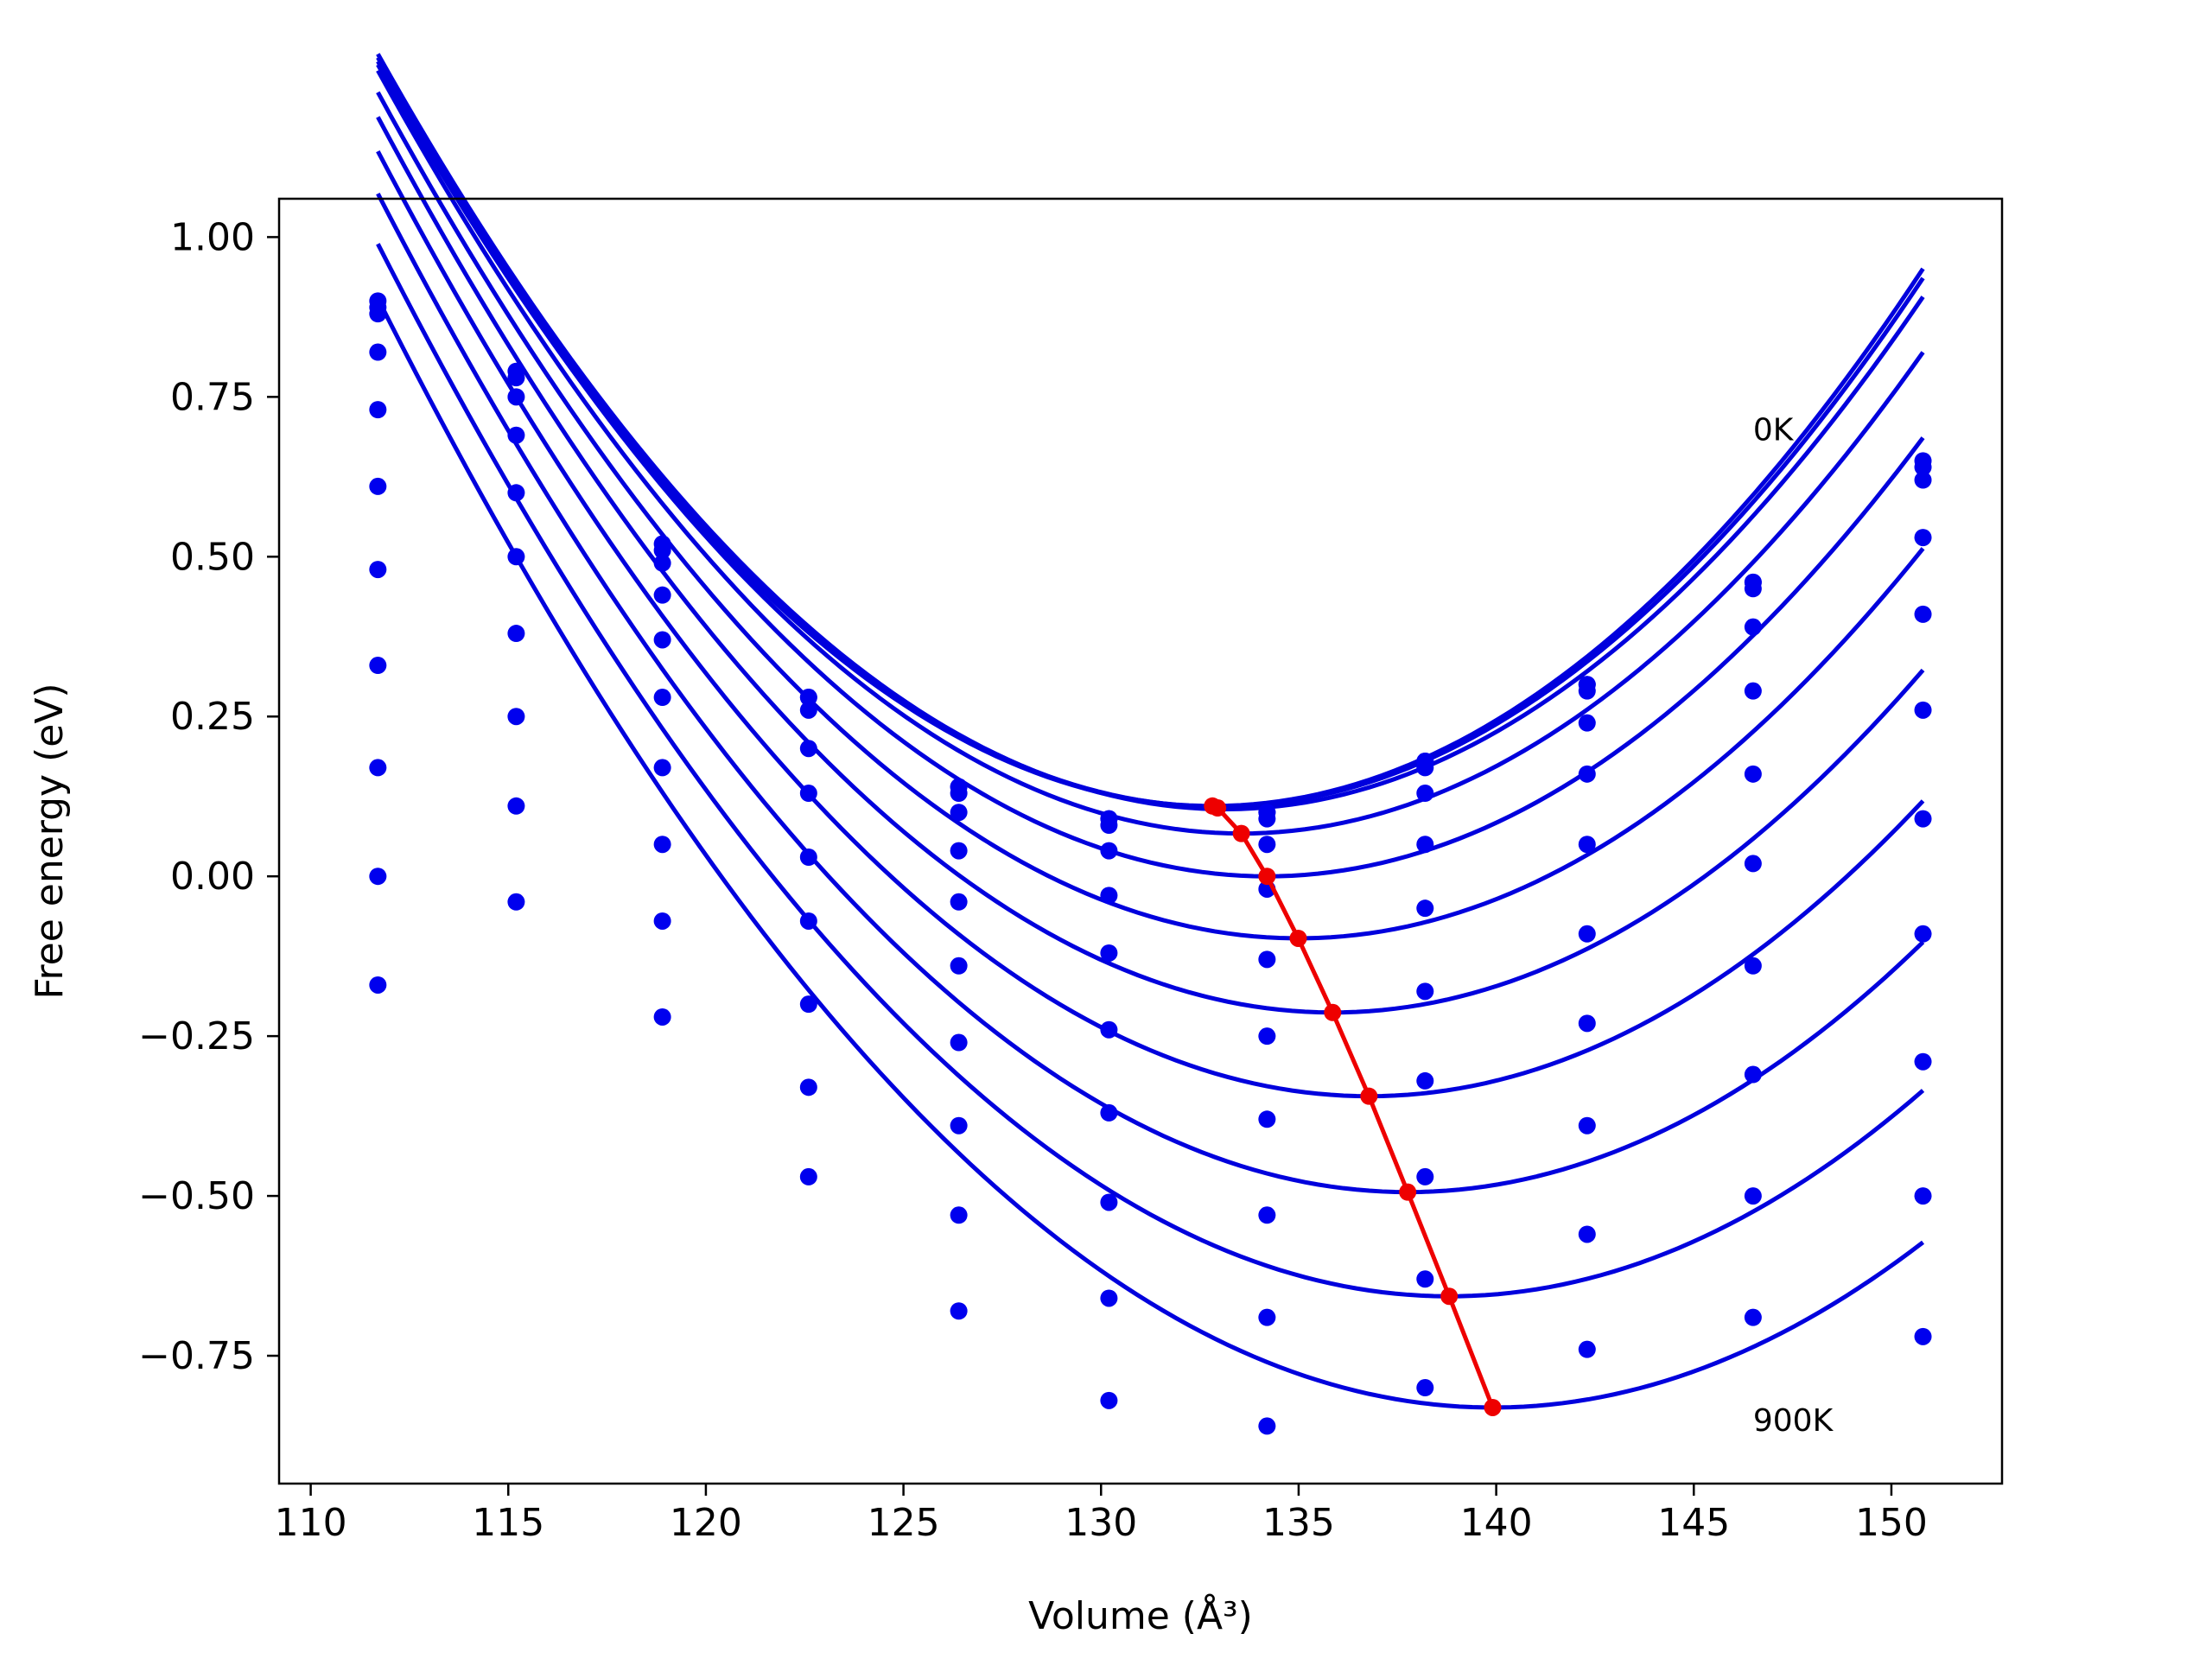 The image size is (2212, 1659). What do you see at coordinates (904, 1523) in the screenshot?
I see `x-tick-label: 125` at bounding box center [904, 1523].